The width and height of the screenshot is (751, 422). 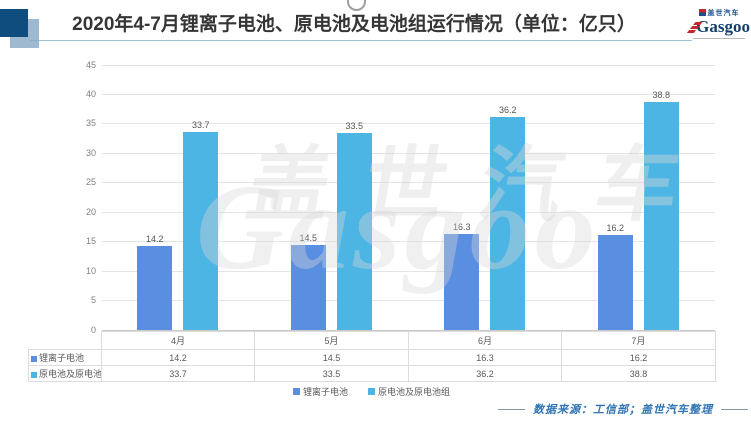 I want to click on bar-value-label: 33.5, so click(x=354, y=125).